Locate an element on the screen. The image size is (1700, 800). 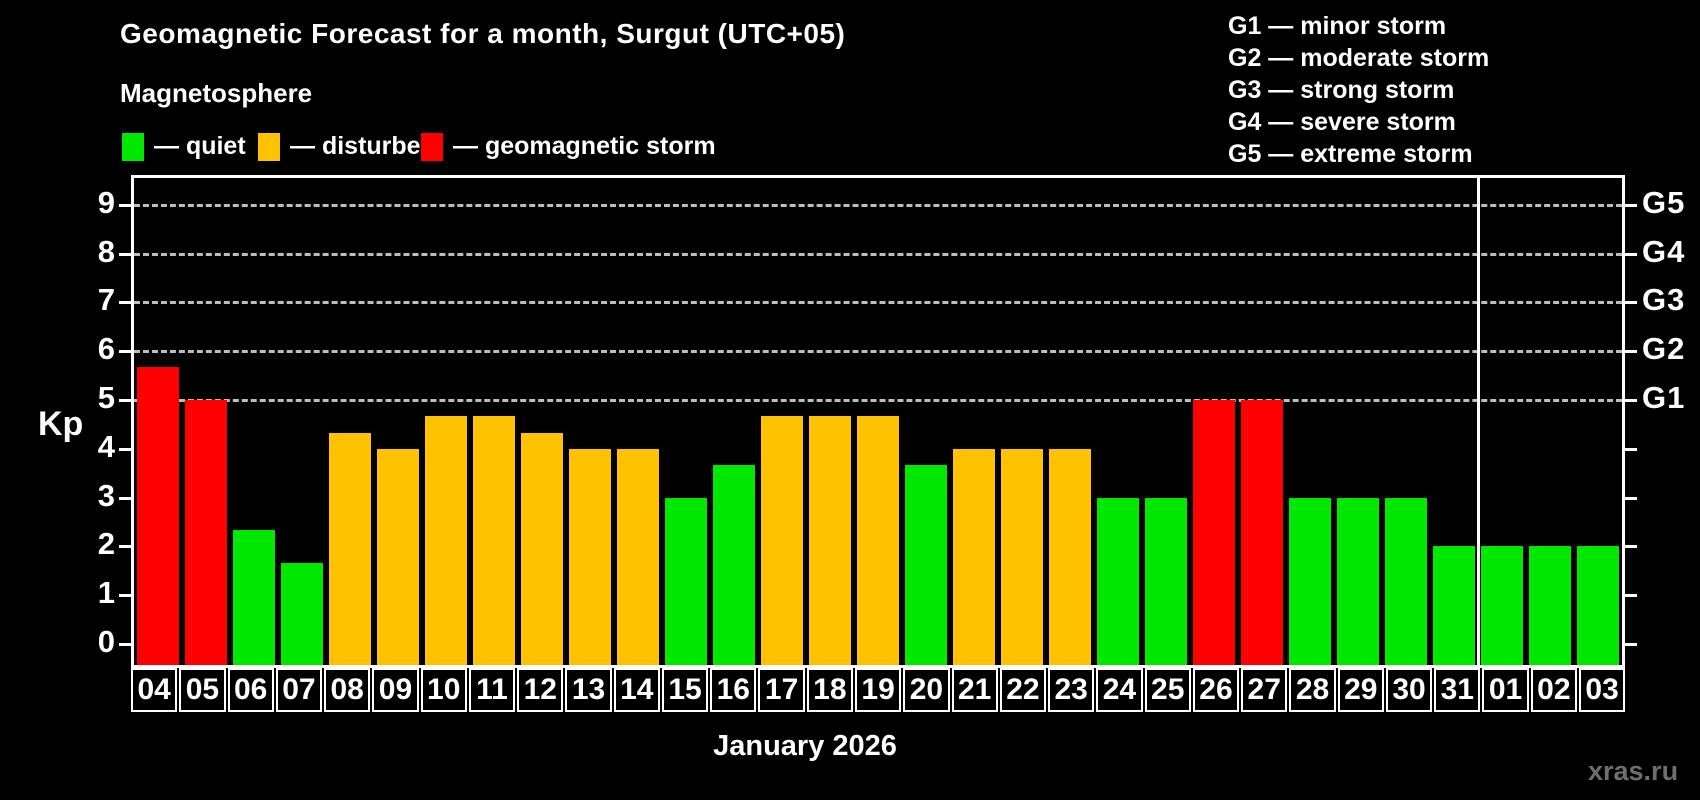
g-axis-label-g5: G5 is located at coordinates (1664, 202).